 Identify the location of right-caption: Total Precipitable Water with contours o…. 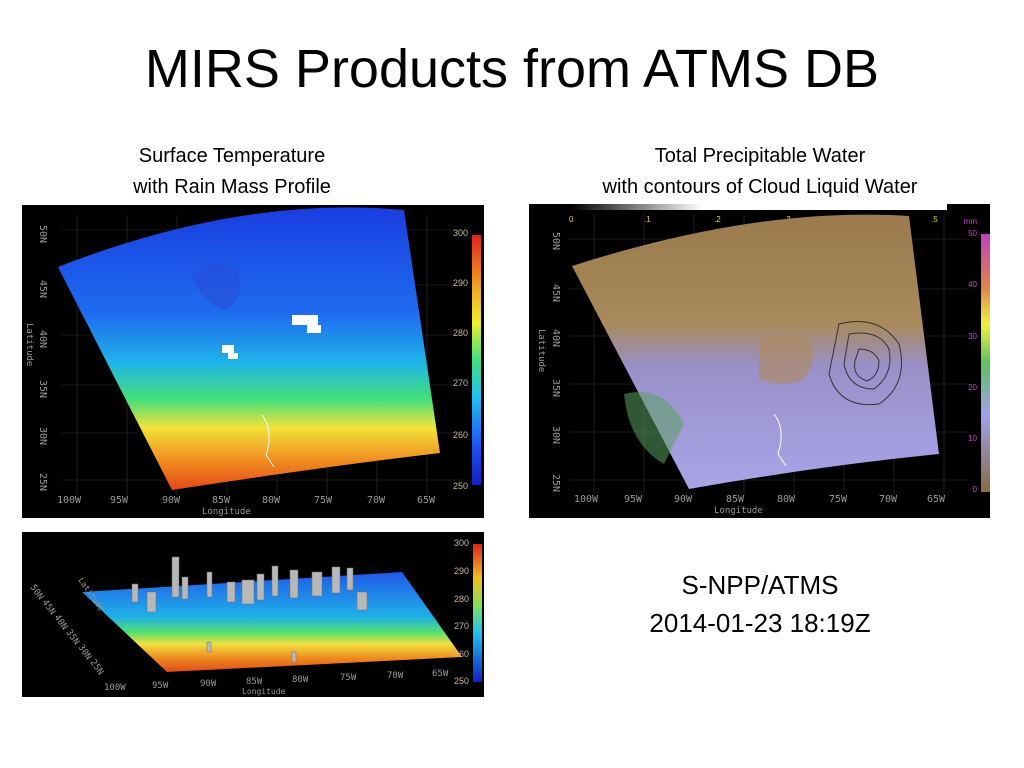
(760, 172).